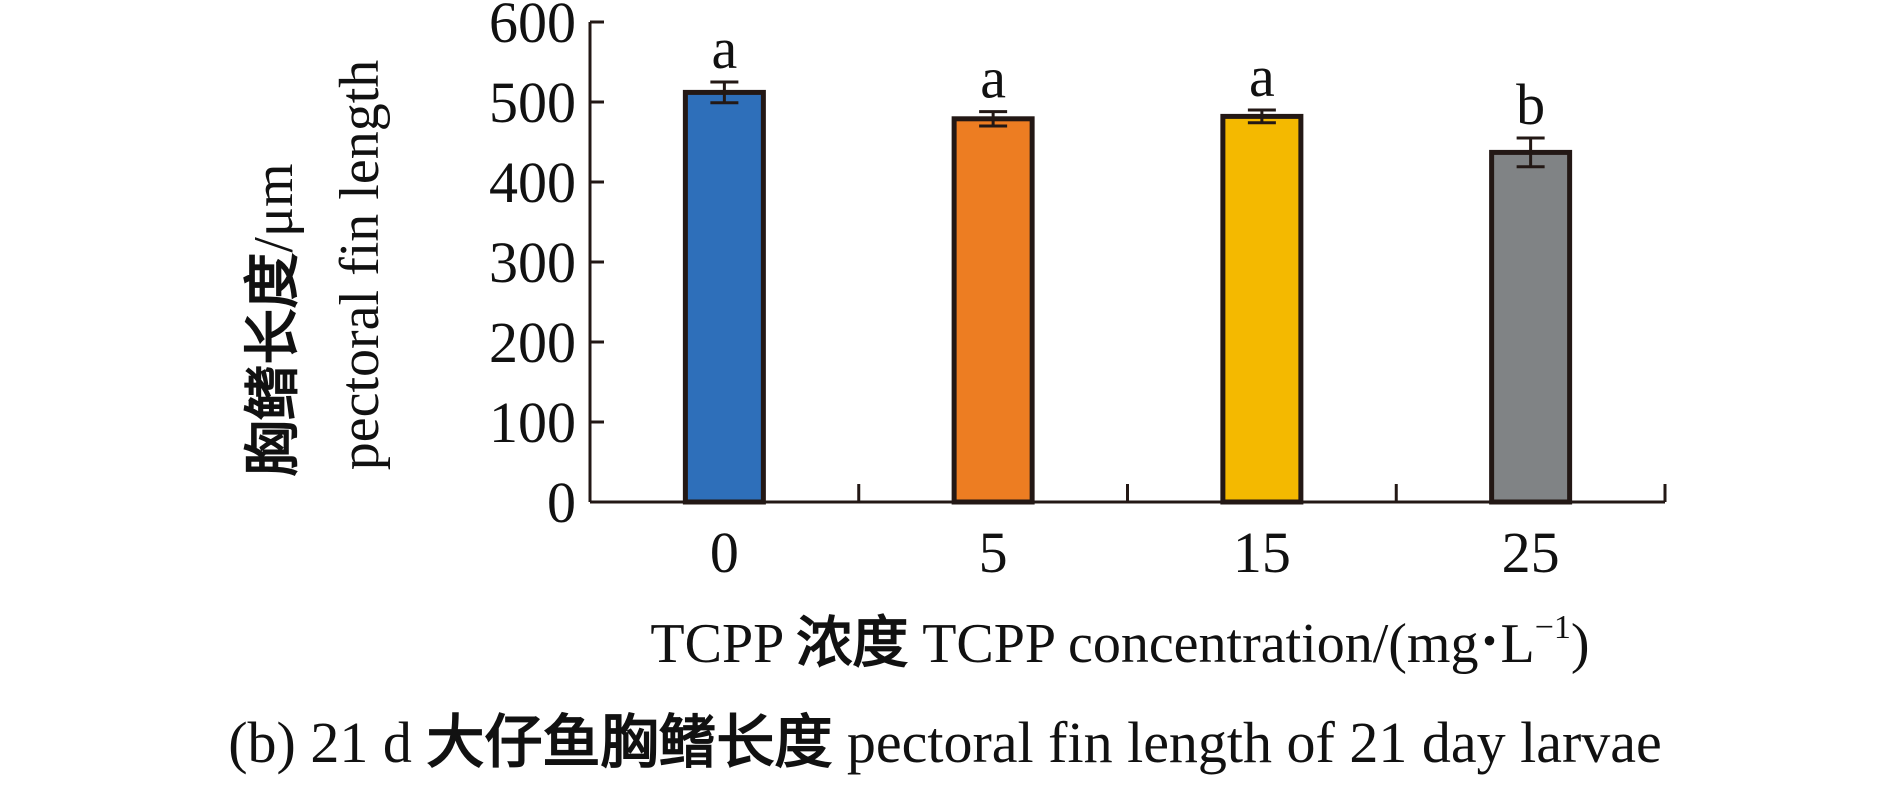 This screenshot has height=791, width=1890. Describe the element at coordinates (1530, 104) in the screenshot. I see `significance-label-25: b` at that location.